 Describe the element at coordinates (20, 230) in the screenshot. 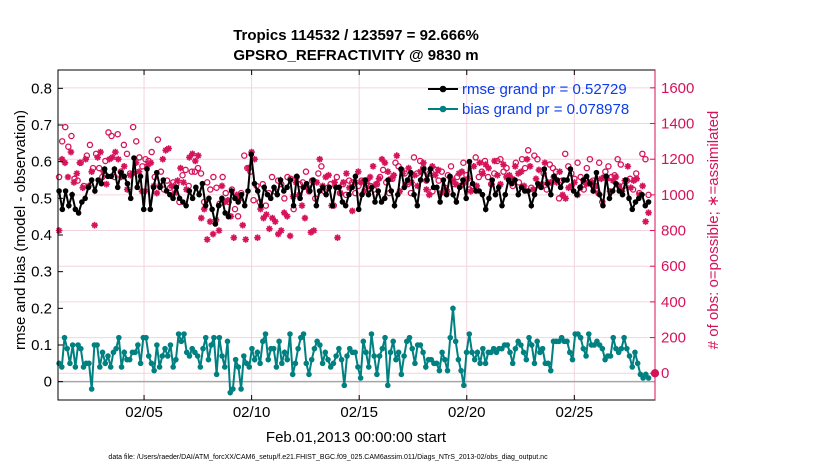

I see `left-y-axis-label: rmse and bias (model - observation)` at that location.